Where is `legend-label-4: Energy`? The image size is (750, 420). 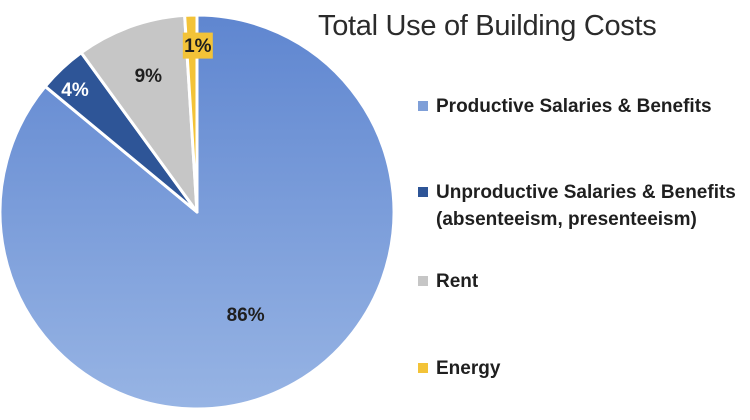
legend-label-4: Energy is located at coordinates (468, 368).